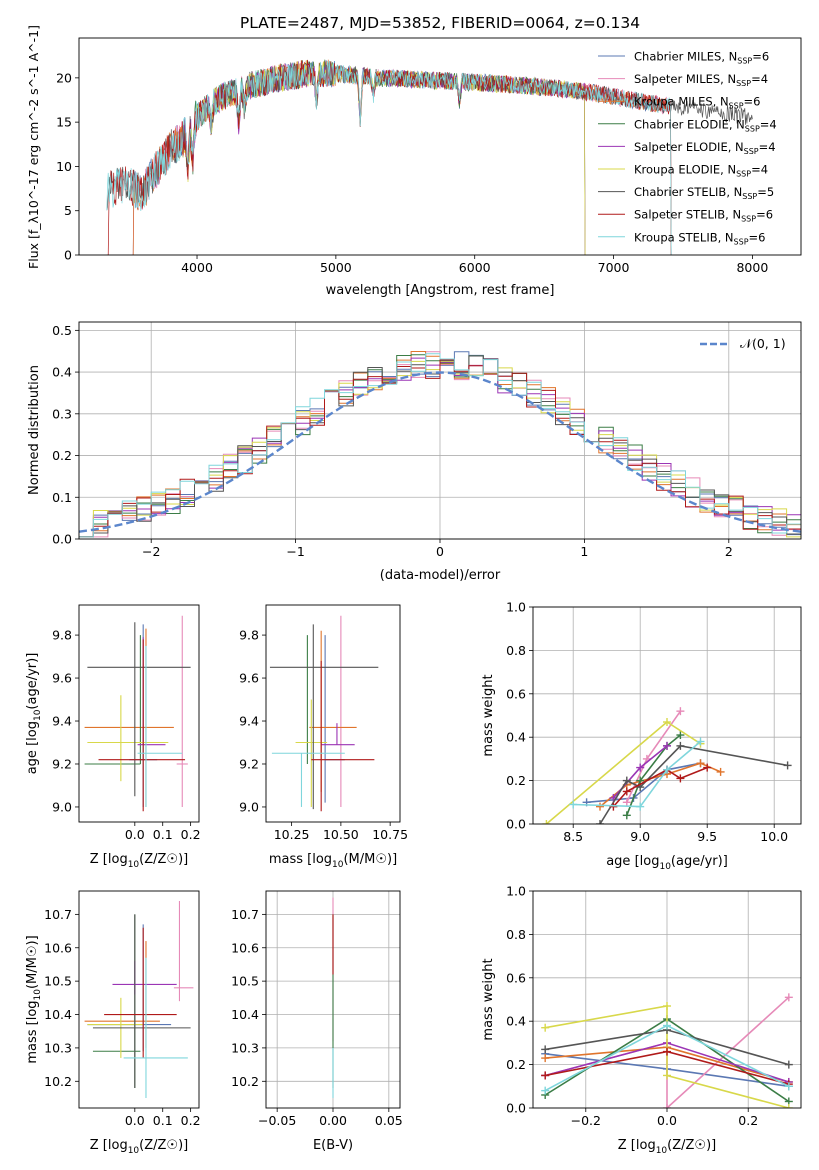 This screenshot has width=819, height=1170. I want to click on x-tick-label: 0.05, so click(389, 1120).